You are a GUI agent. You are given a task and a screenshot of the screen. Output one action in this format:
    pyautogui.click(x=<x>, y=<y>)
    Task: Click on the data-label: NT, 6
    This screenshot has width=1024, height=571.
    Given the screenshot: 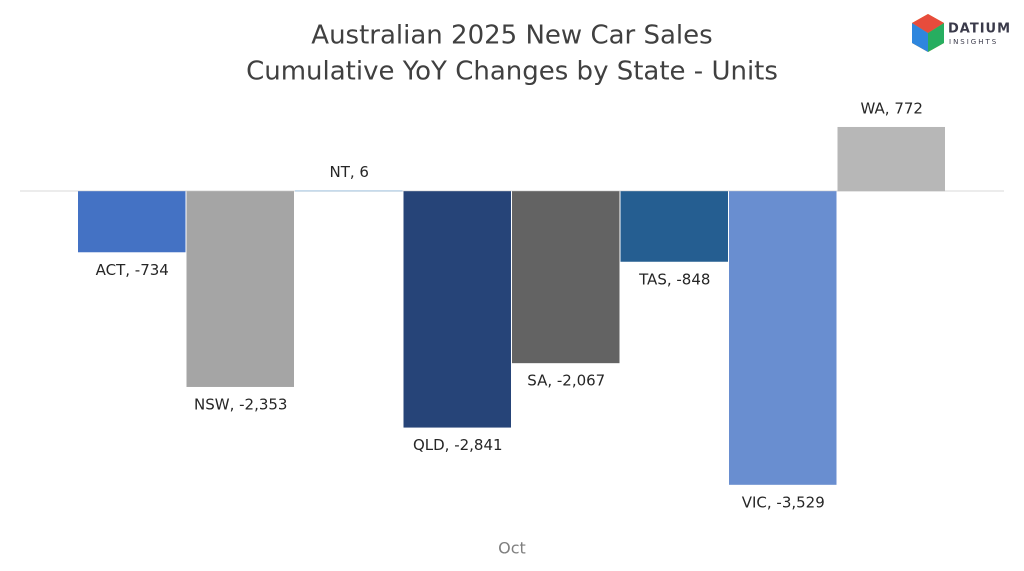 What is the action you would take?
    pyautogui.click(x=349, y=172)
    